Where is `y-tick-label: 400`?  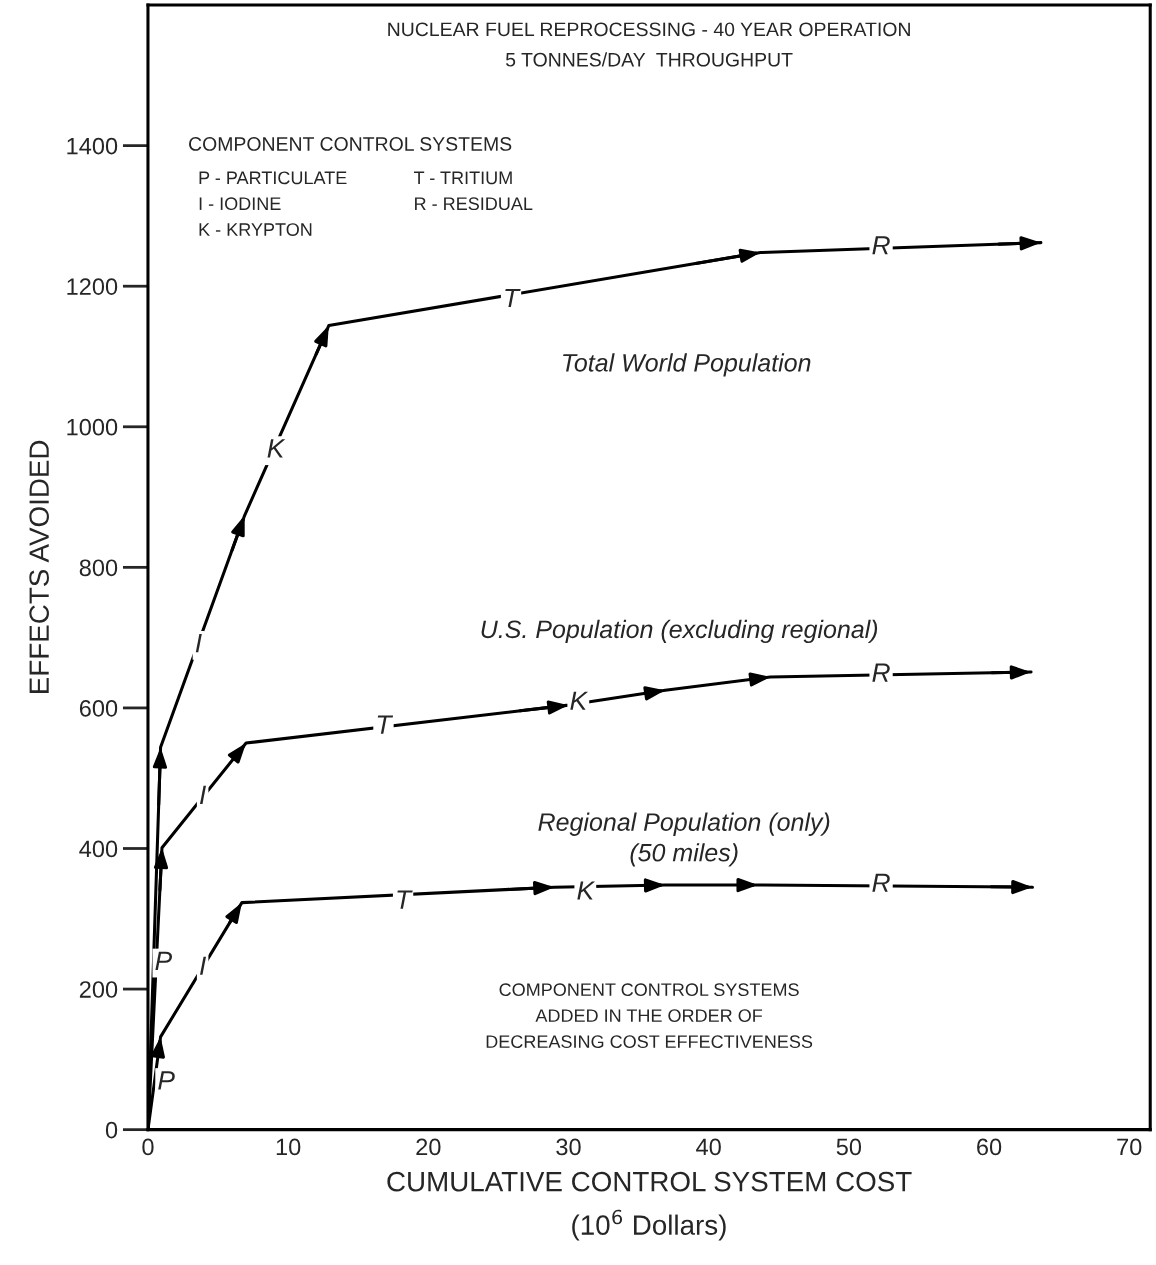
y-tick-label: 400 is located at coordinates (98, 849).